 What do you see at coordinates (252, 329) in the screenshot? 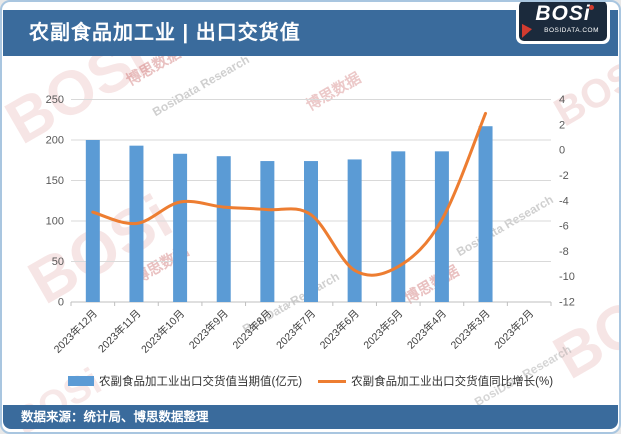
I see `x-category-label: 2023年8月` at bounding box center [252, 329].